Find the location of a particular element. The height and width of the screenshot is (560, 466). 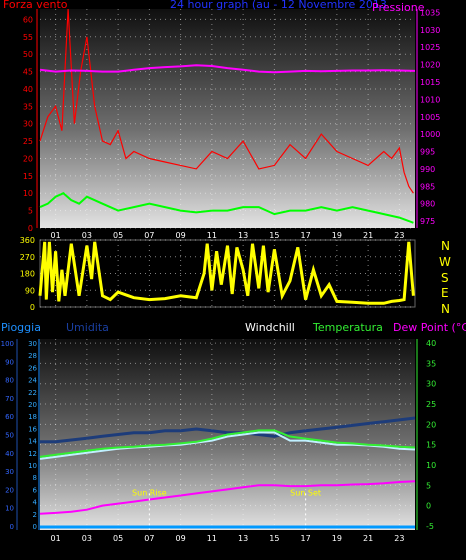

rain-tick-label: 20 is located at coordinates (32, 405).